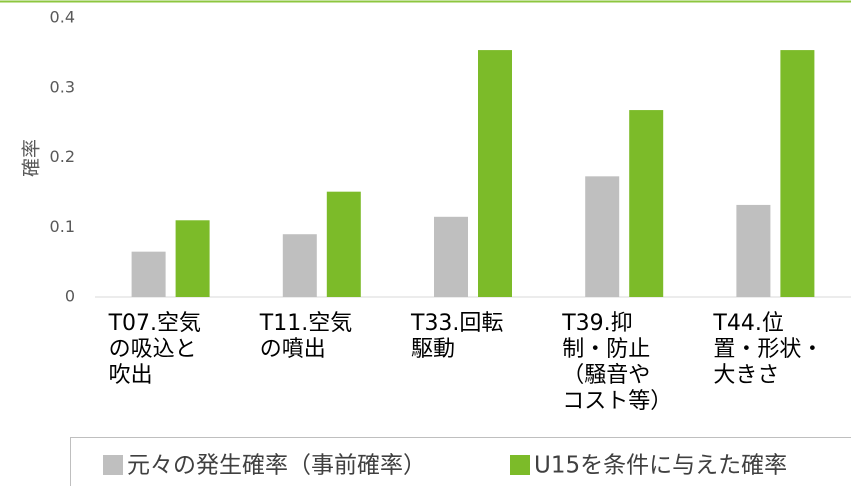  What do you see at coordinates (606, 349) in the screenshot?
I see `x-tick-label: 制・防止` at bounding box center [606, 349].